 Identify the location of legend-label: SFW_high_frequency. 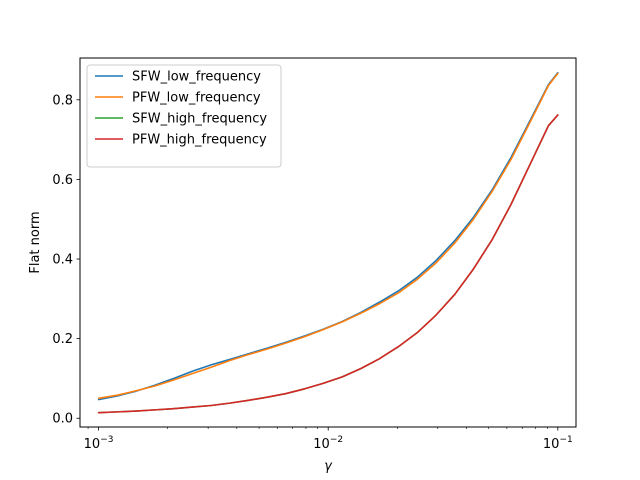
(199, 119).